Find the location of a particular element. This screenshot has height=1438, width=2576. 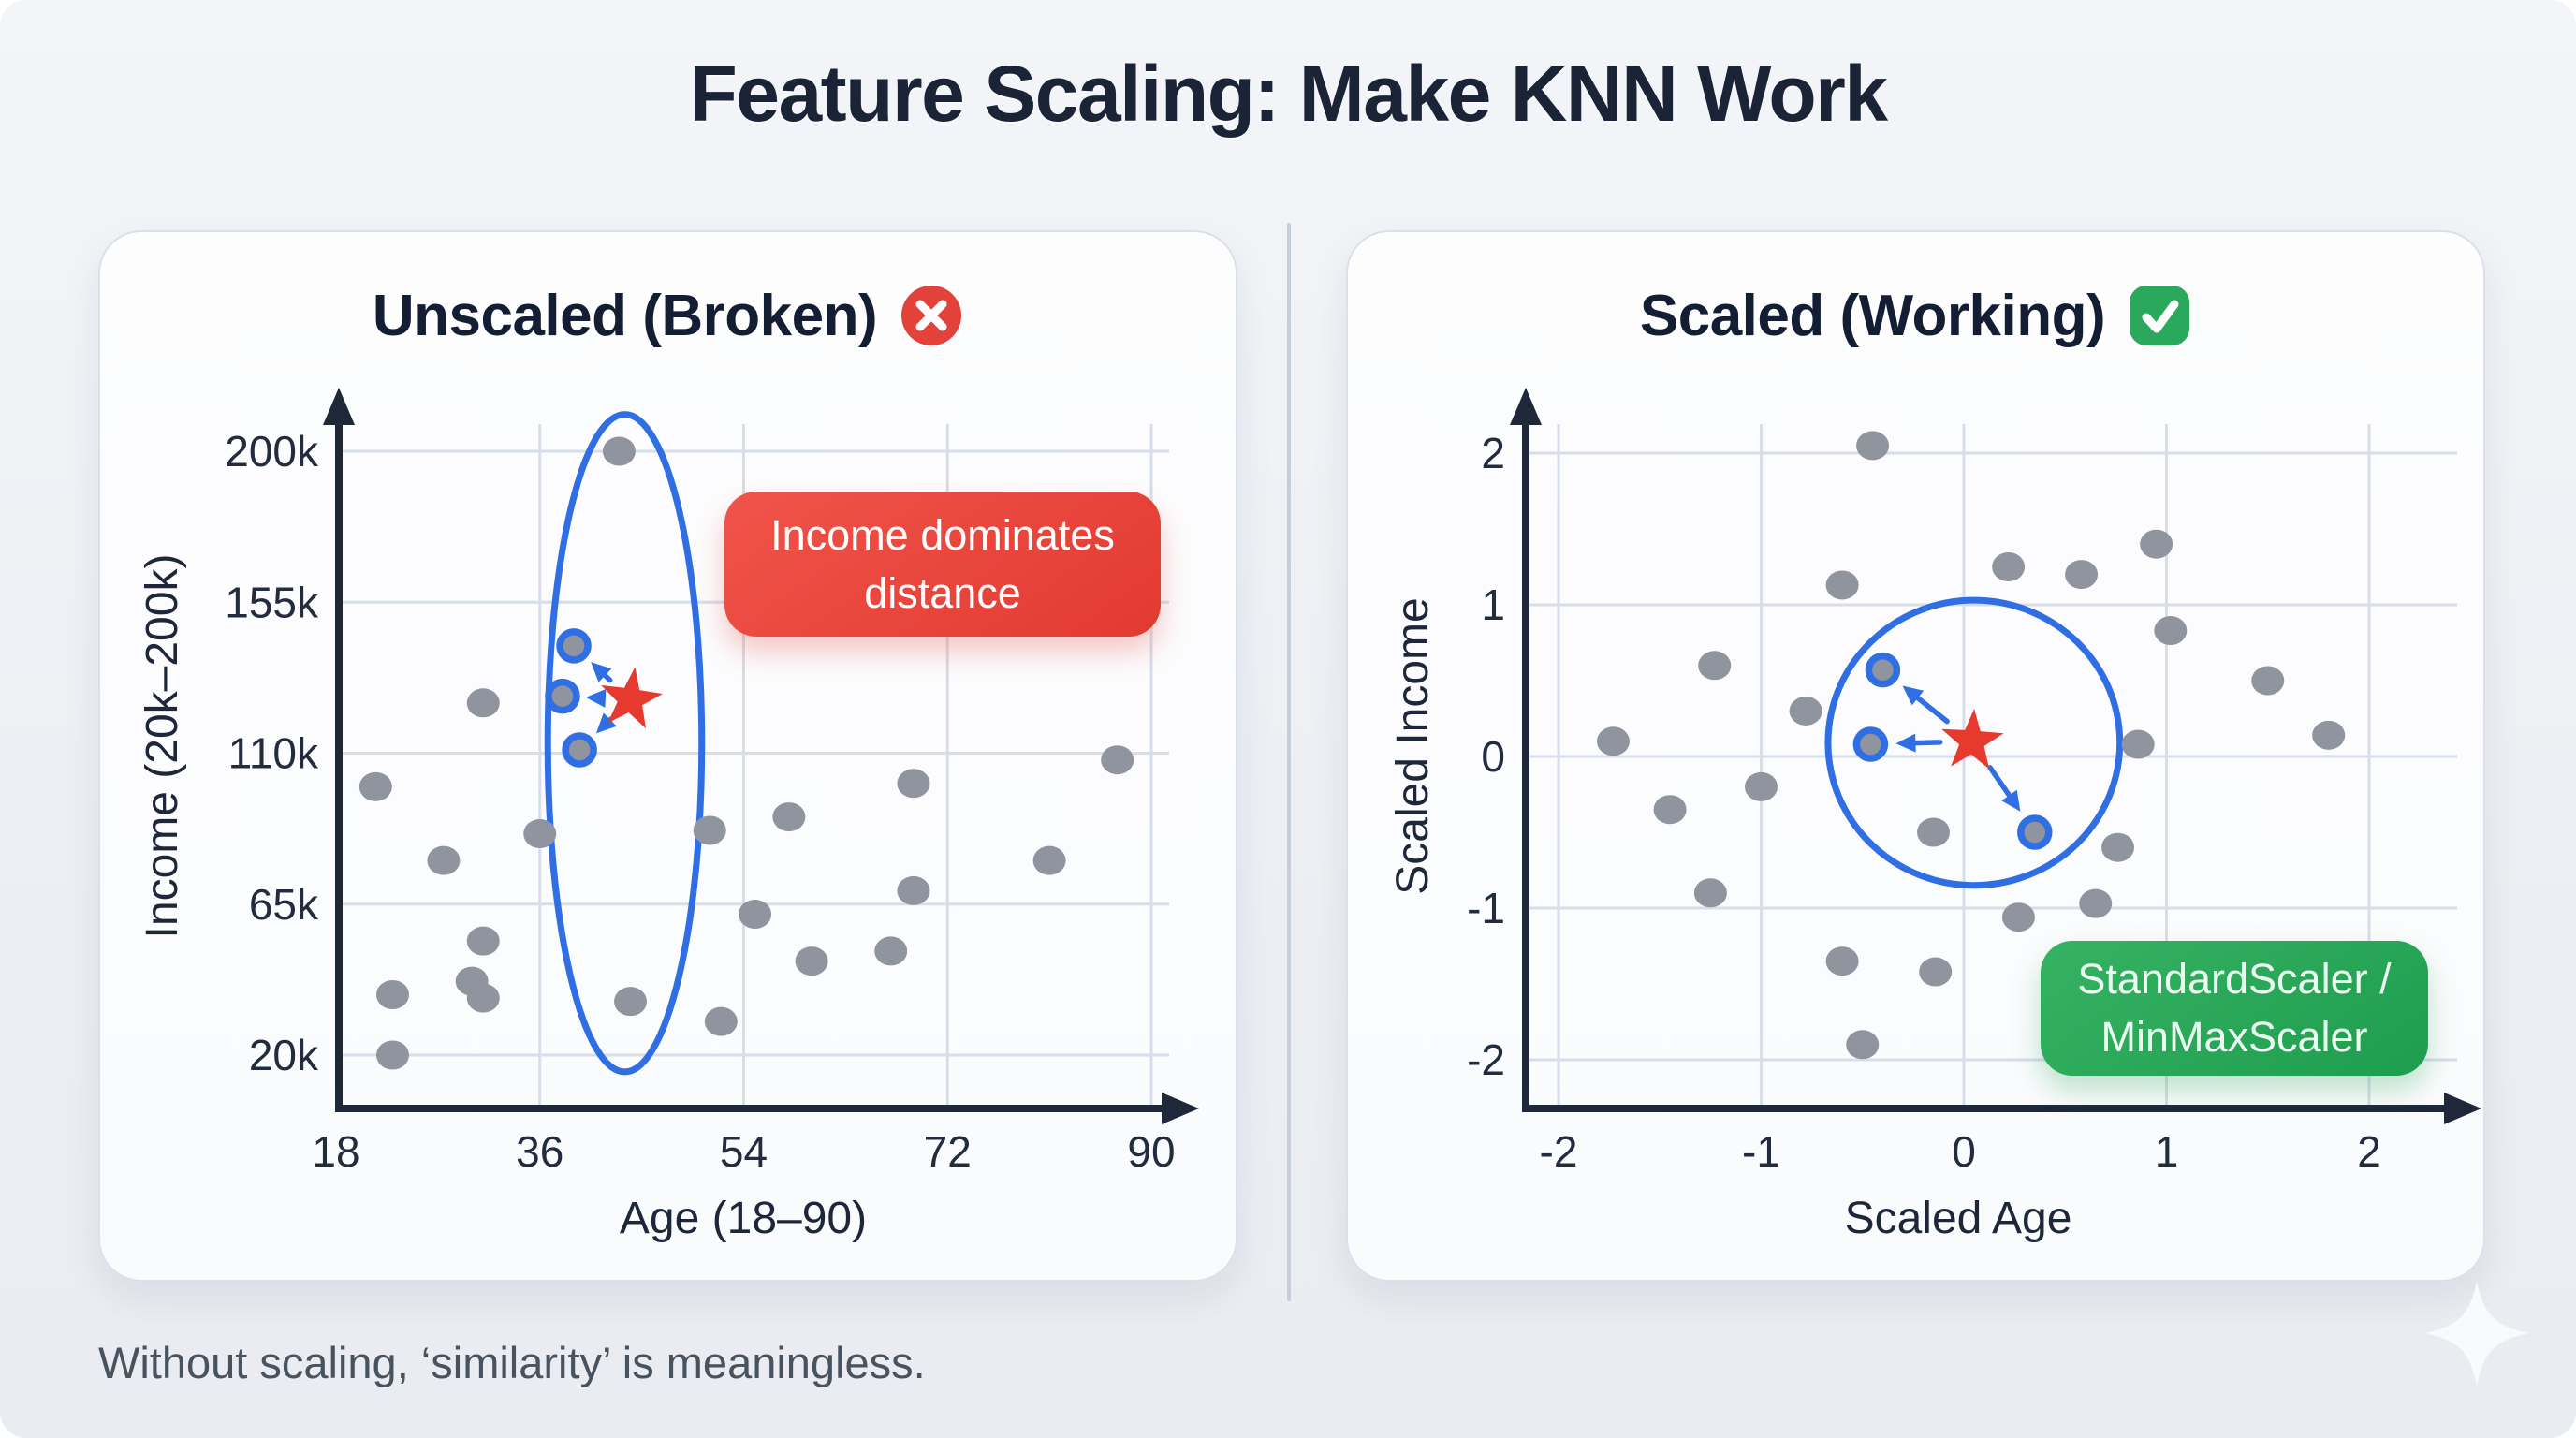

x-tick-label: 18 is located at coordinates (335, 1151).